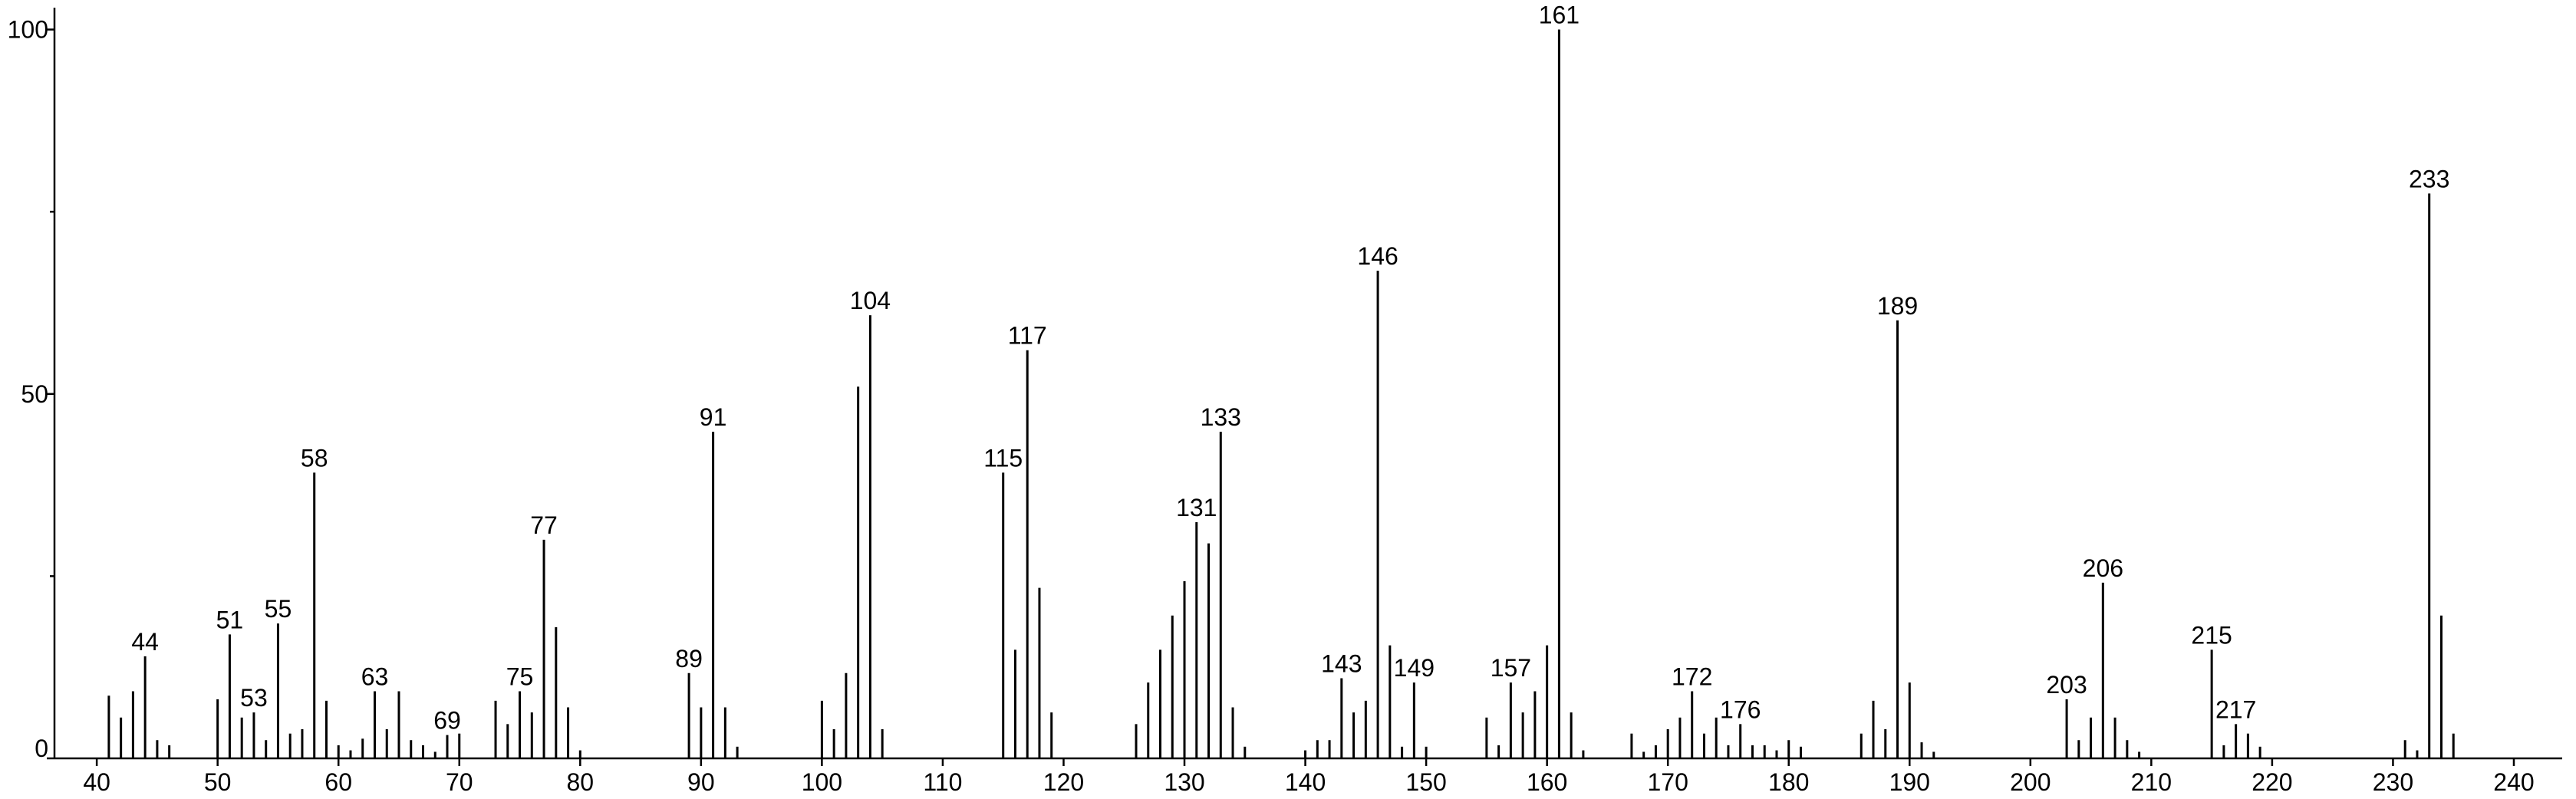 The height and width of the screenshot is (799, 2576). Describe the element at coordinates (447, 721) in the screenshot. I see `peak-label: 69` at that location.